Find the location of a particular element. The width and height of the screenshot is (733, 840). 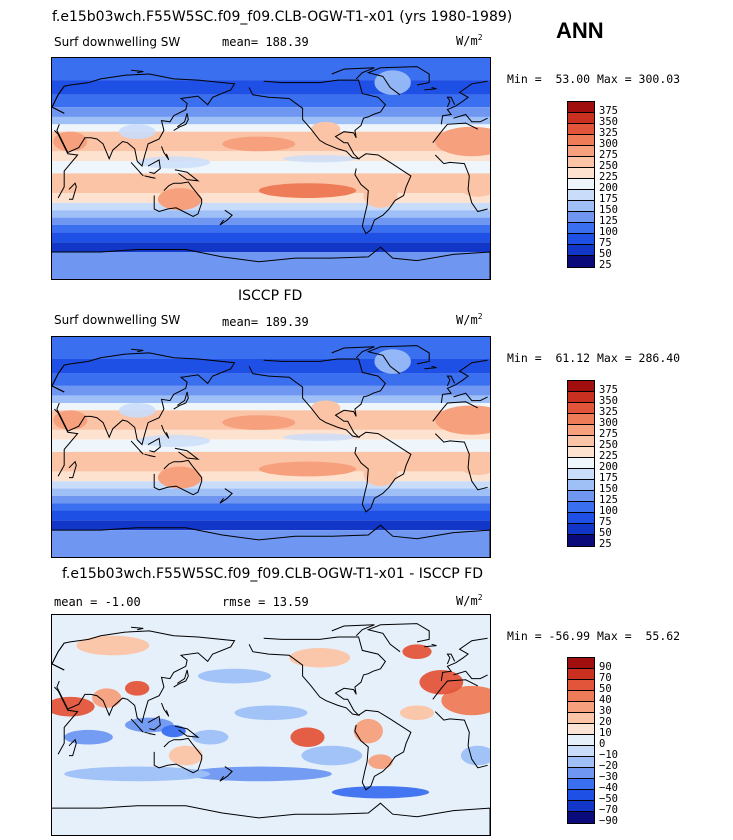

colorbar-label: −50 is located at coordinates (608, 799).